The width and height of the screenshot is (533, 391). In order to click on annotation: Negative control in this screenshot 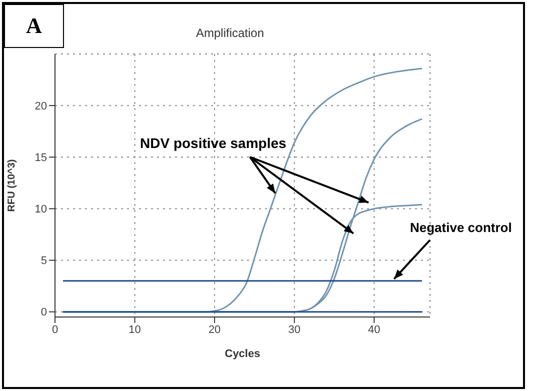, I will do `click(461, 227)`.